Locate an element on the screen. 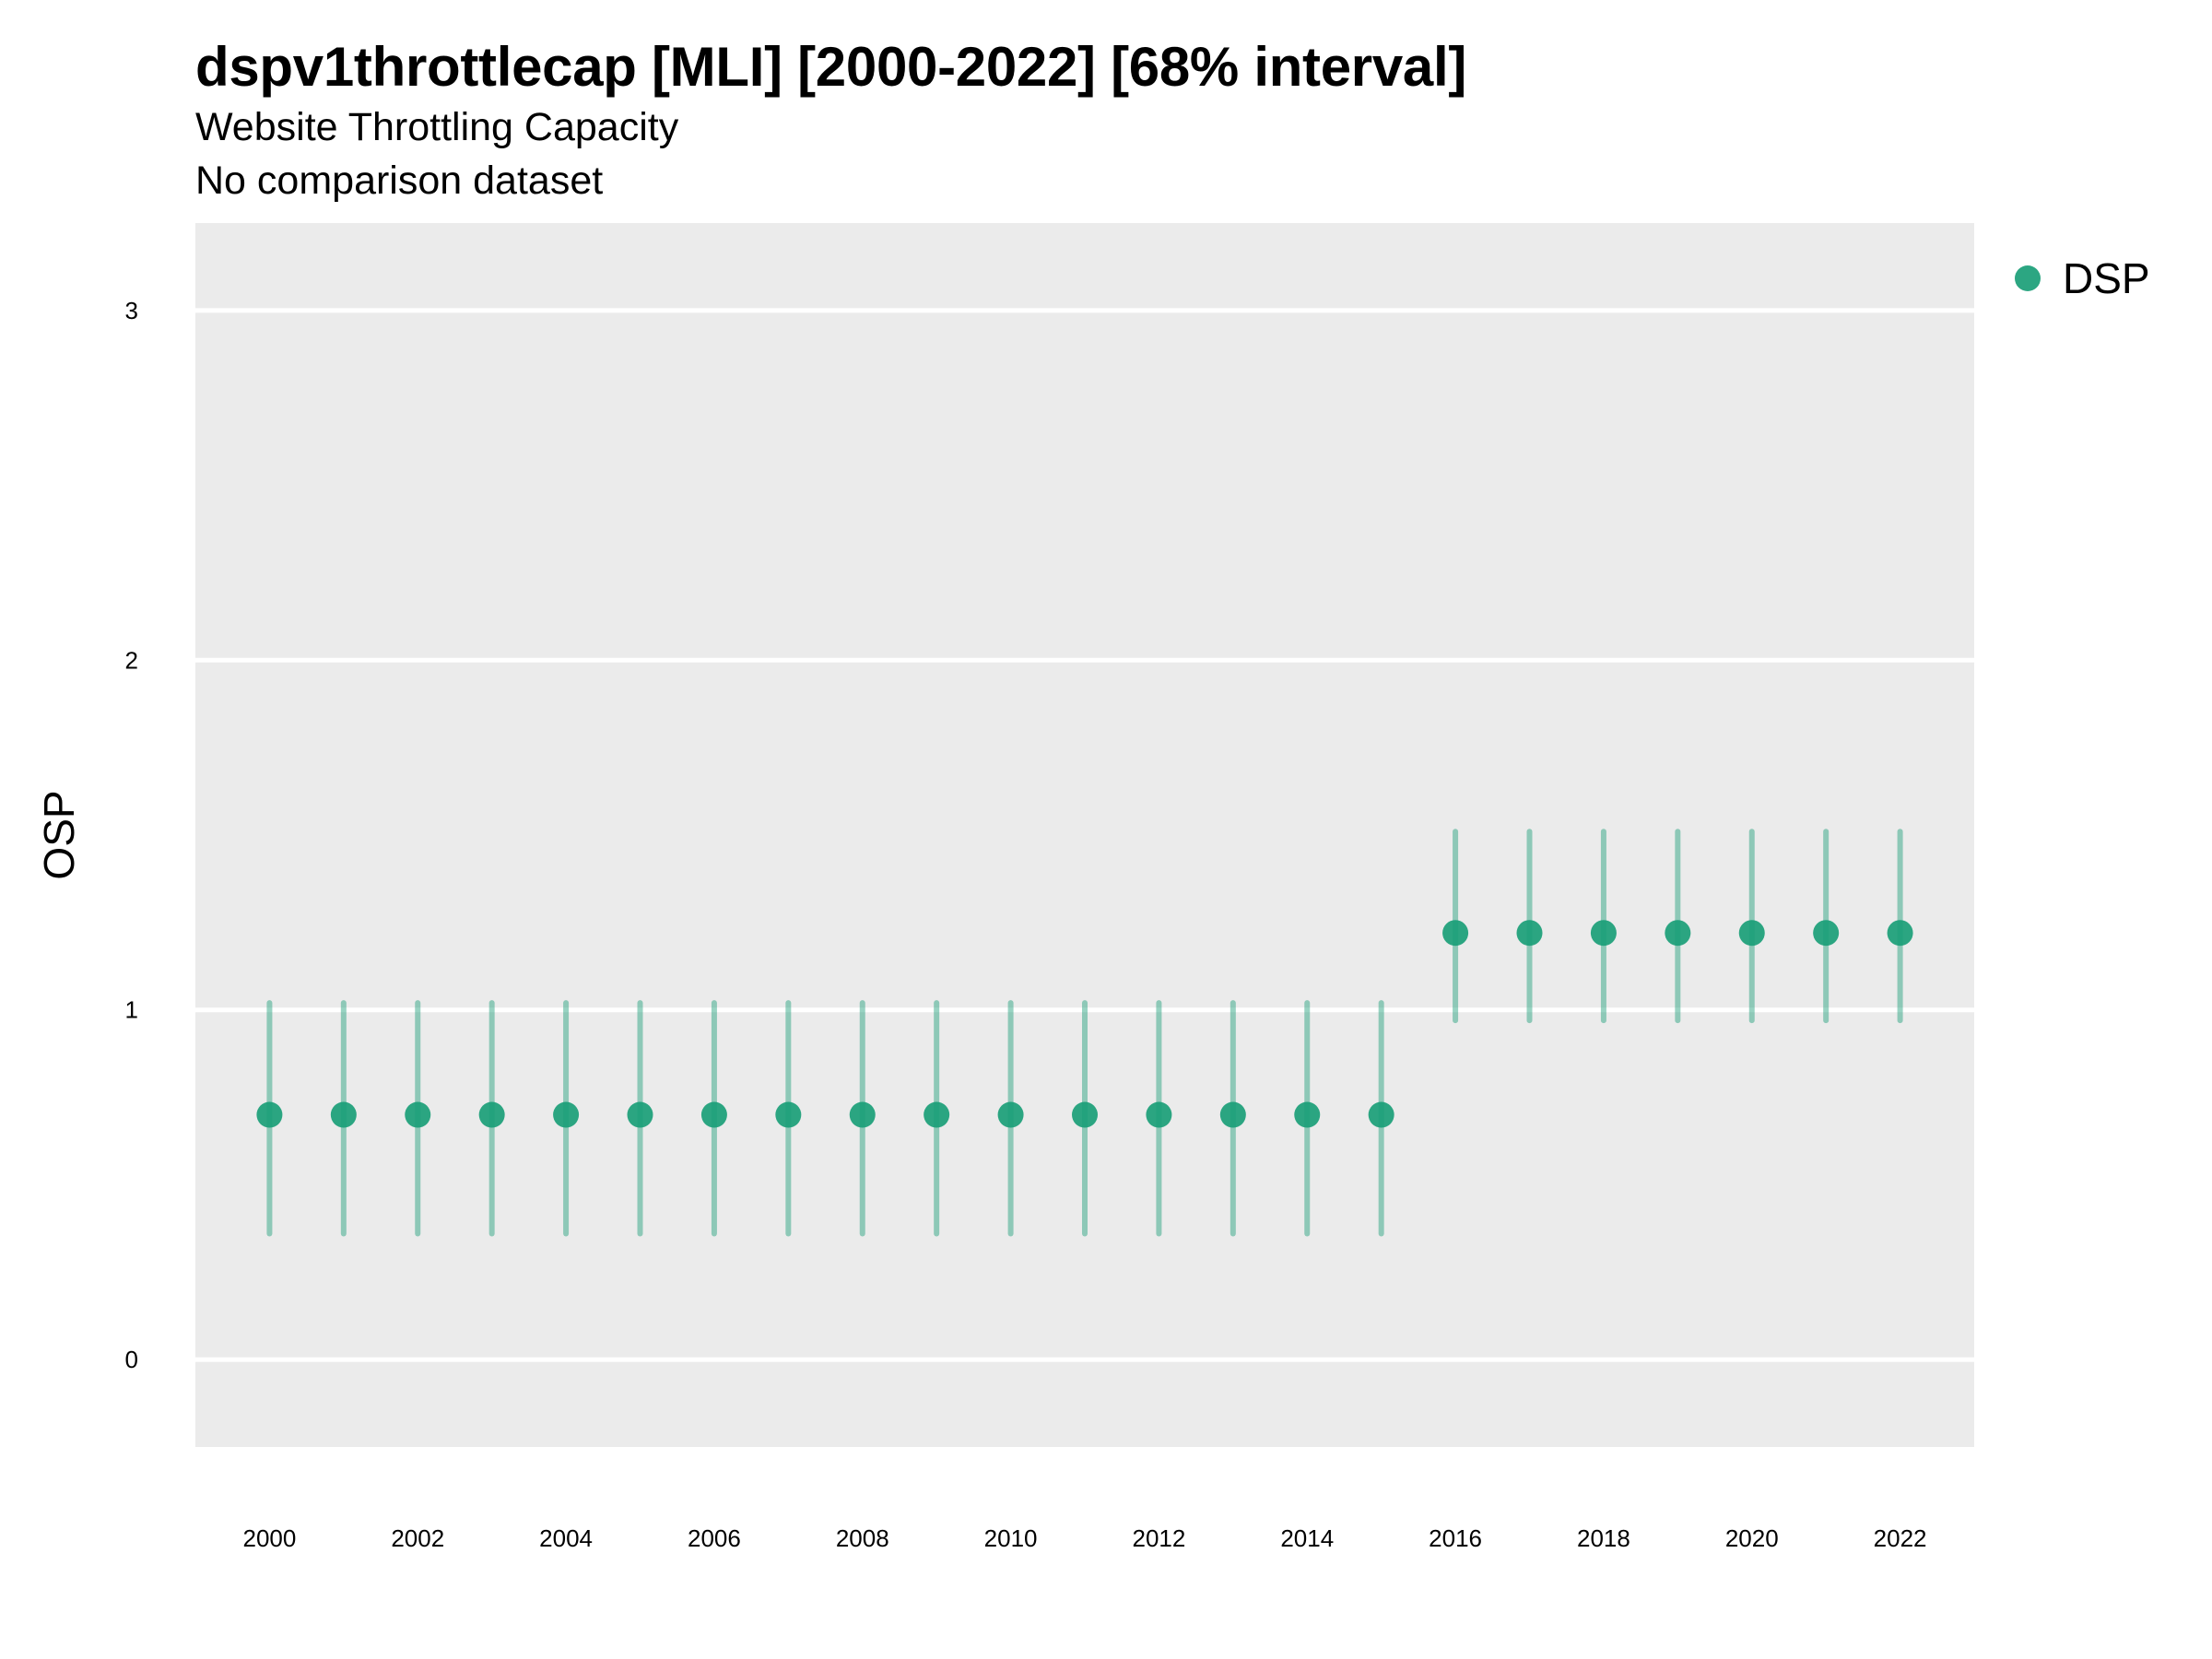  y-tick-label: 2 is located at coordinates (131, 660).